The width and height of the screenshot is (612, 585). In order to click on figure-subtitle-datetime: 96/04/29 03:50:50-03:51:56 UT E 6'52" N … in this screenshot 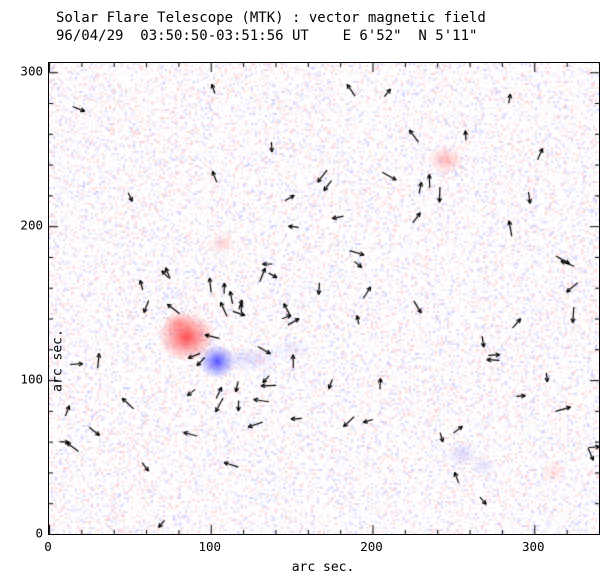, I will do `click(267, 36)`.